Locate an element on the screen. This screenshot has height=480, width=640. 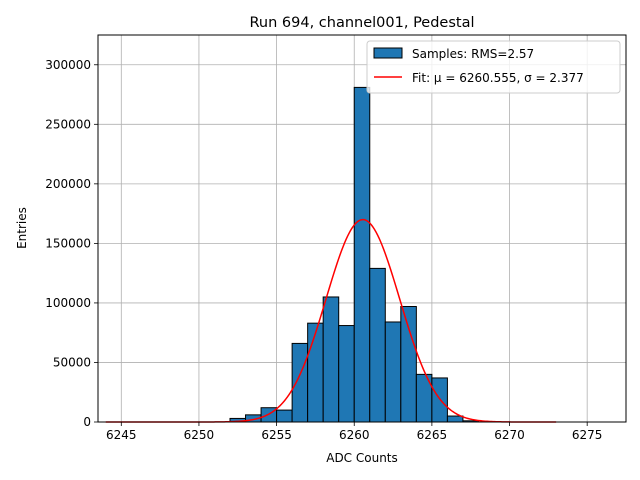
x-axis-ticks: 6245 6250 6255 6260 6265 6270 6275 is located at coordinates (354, 432).